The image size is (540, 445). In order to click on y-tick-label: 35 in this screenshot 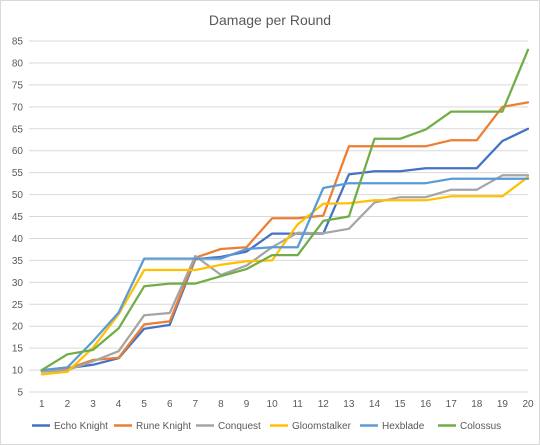, I will do `click(18, 261)`.